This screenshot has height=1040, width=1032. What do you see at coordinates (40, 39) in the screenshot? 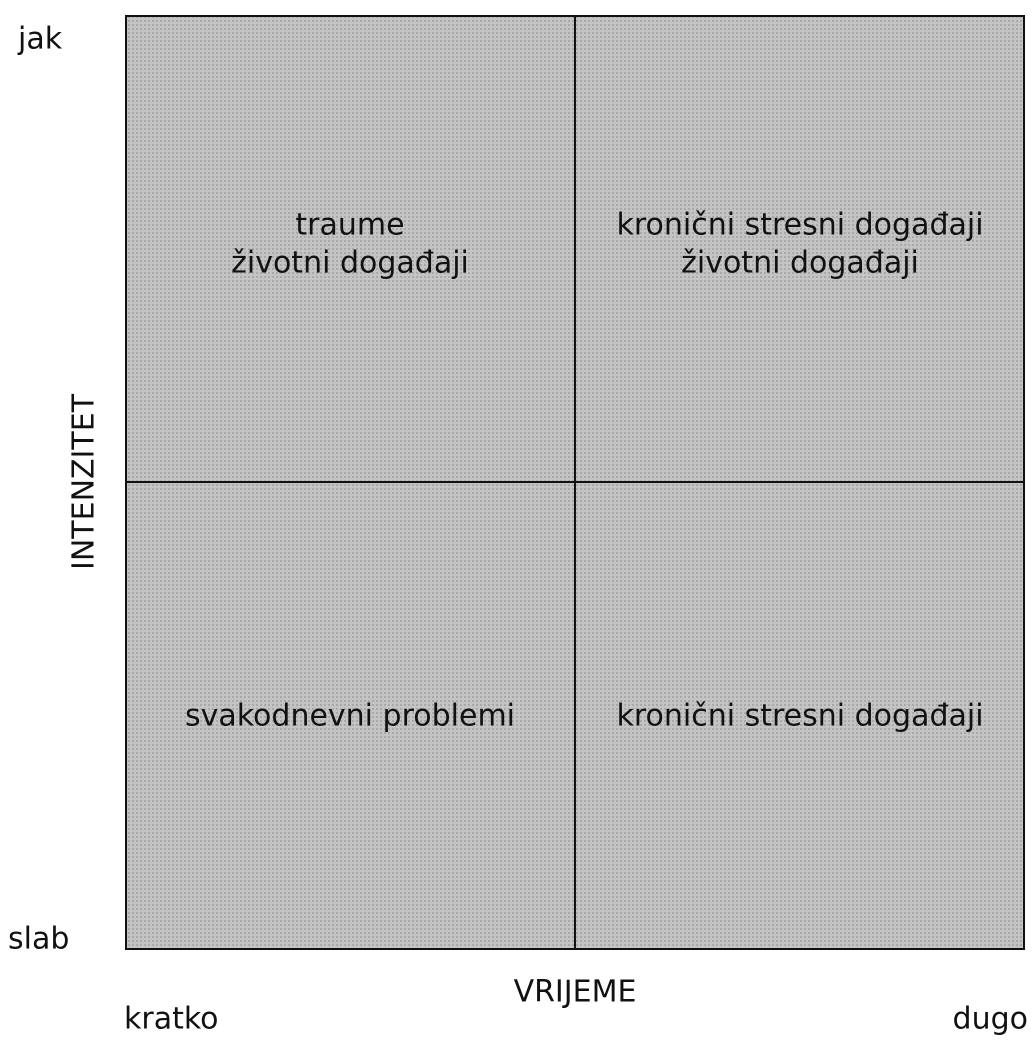
I see `y-top-label: jak` at bounding box center [40, 39].